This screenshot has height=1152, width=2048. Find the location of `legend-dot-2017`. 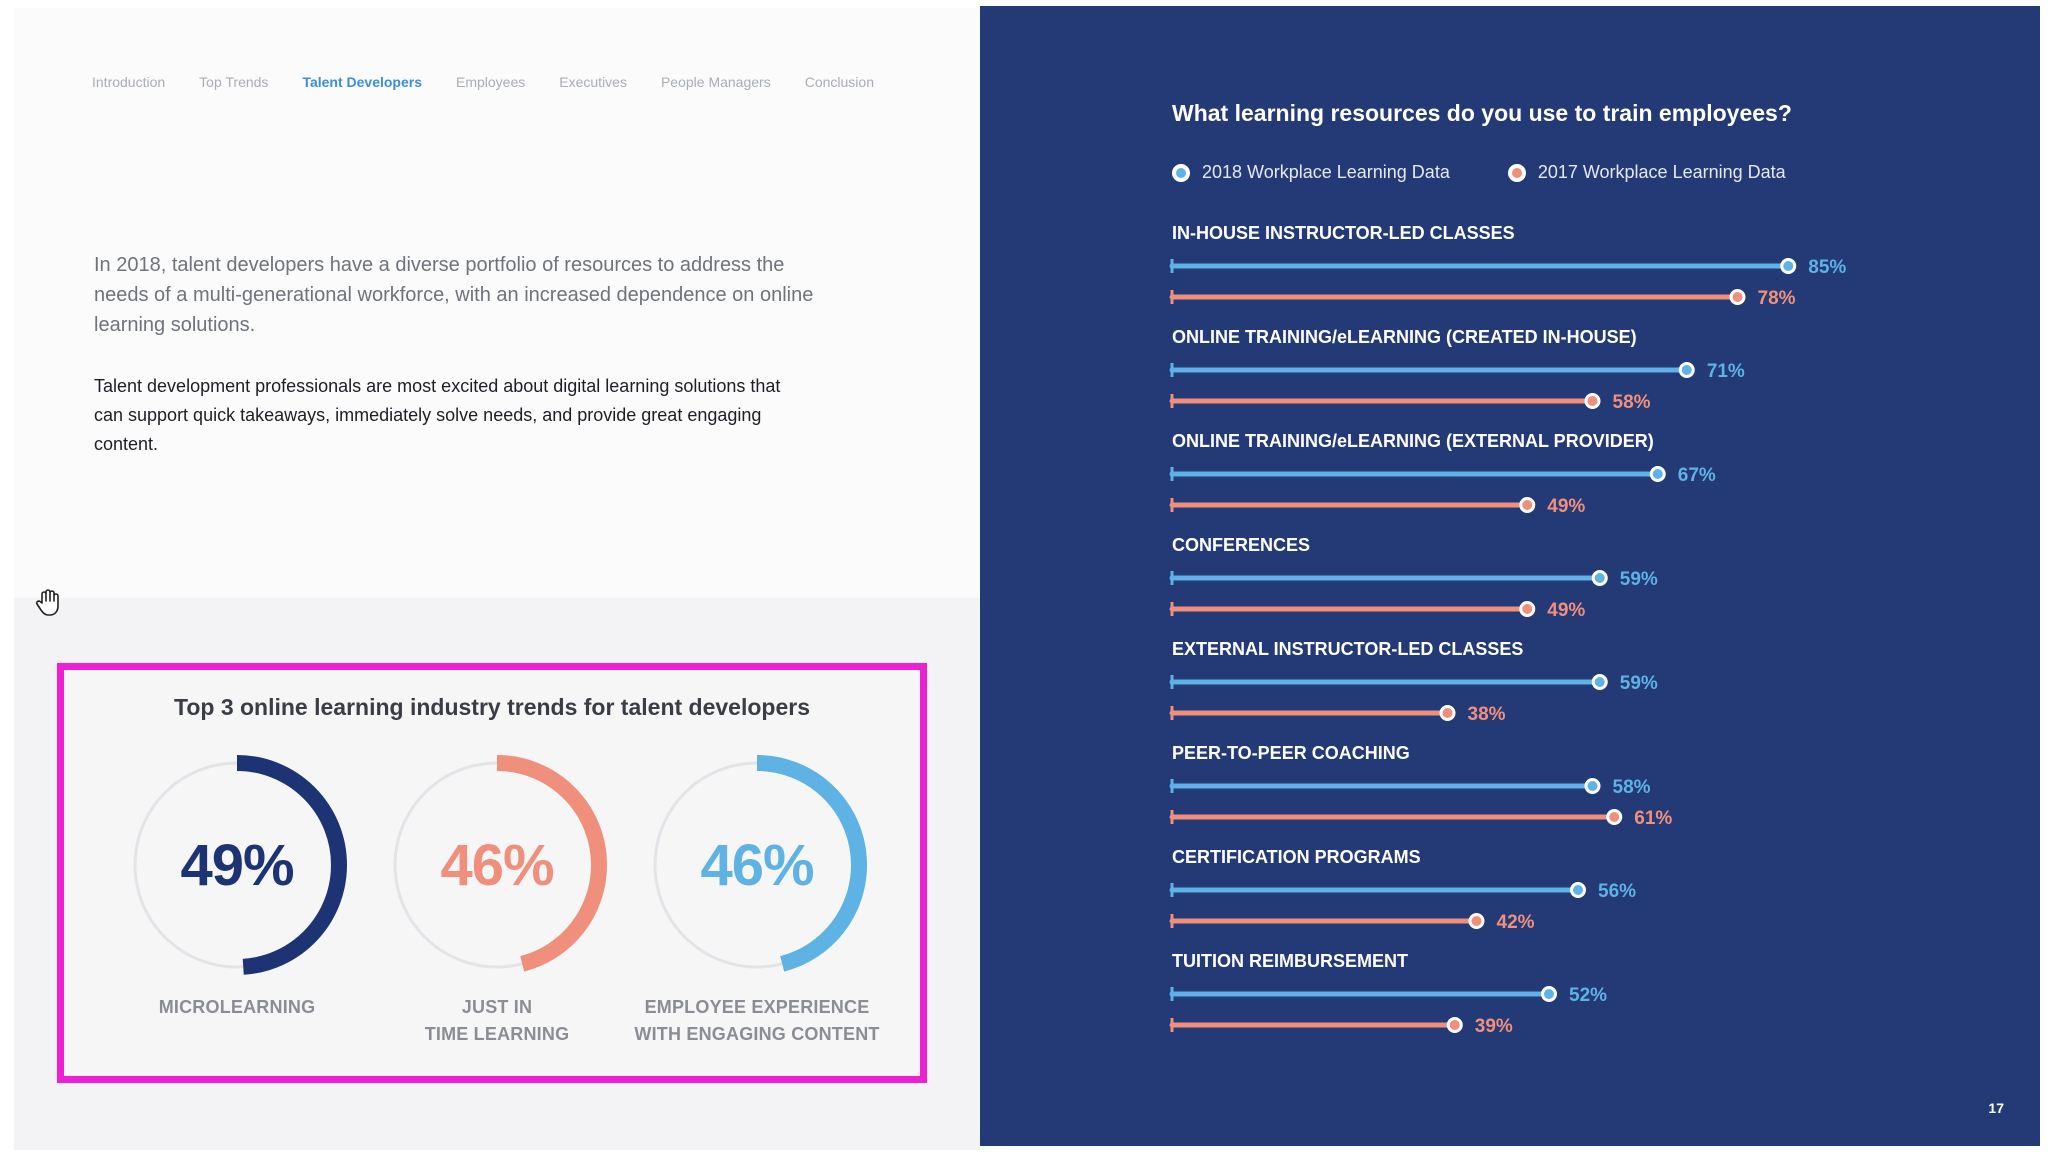

legend-dot-2017 is located at coordinates (1516, 172).